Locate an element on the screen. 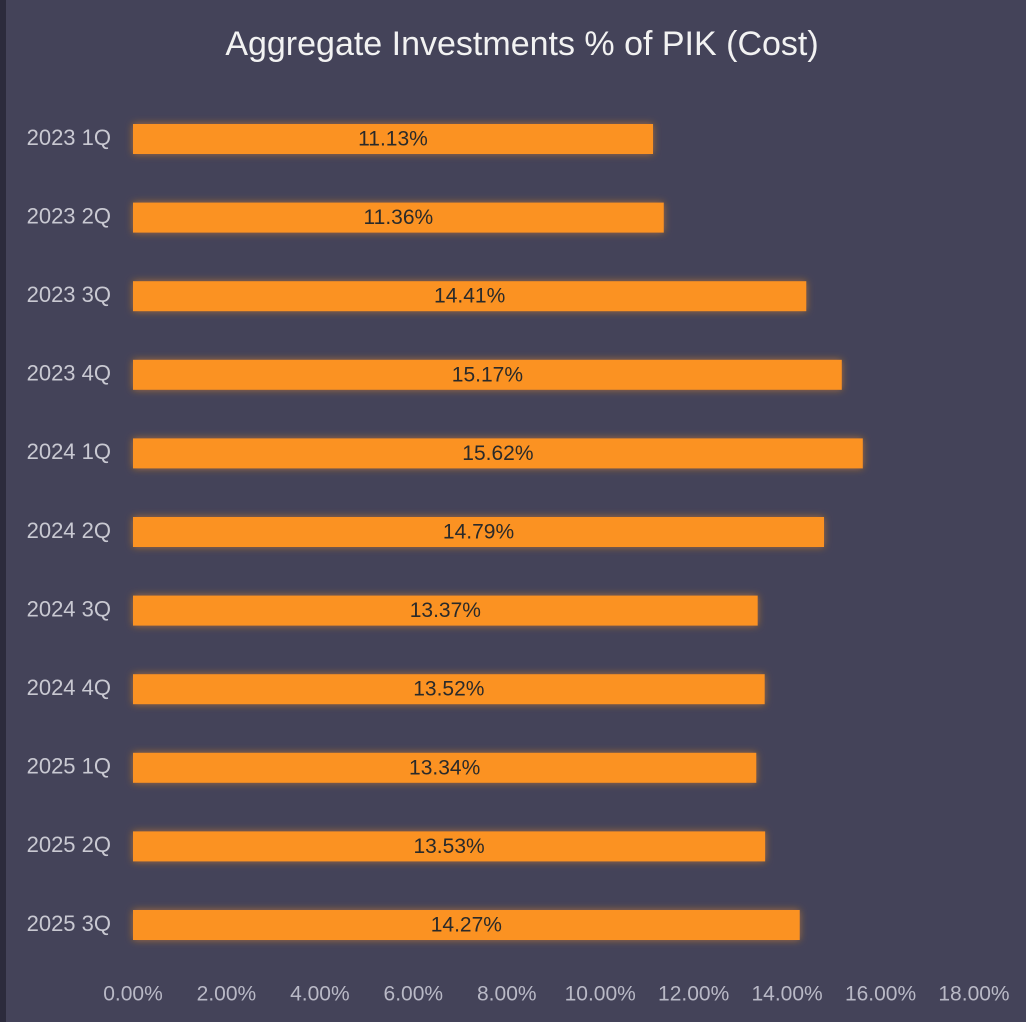 The width and height of the screenshot is (1026, 1022). chart-title: Aggregate Investments % of PIK (Cost) is located at coordinates (521, 44).